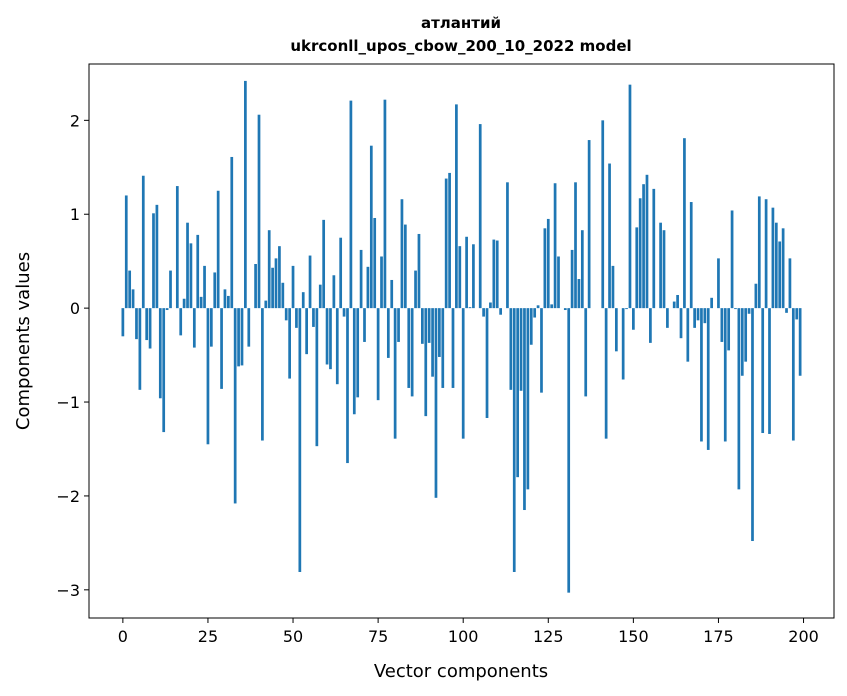 The width and height of the screenshot is (847, 696). Describe the element at coordinates (75, 308) in the screenshot. I see `y-tick-label: 0` at that location.